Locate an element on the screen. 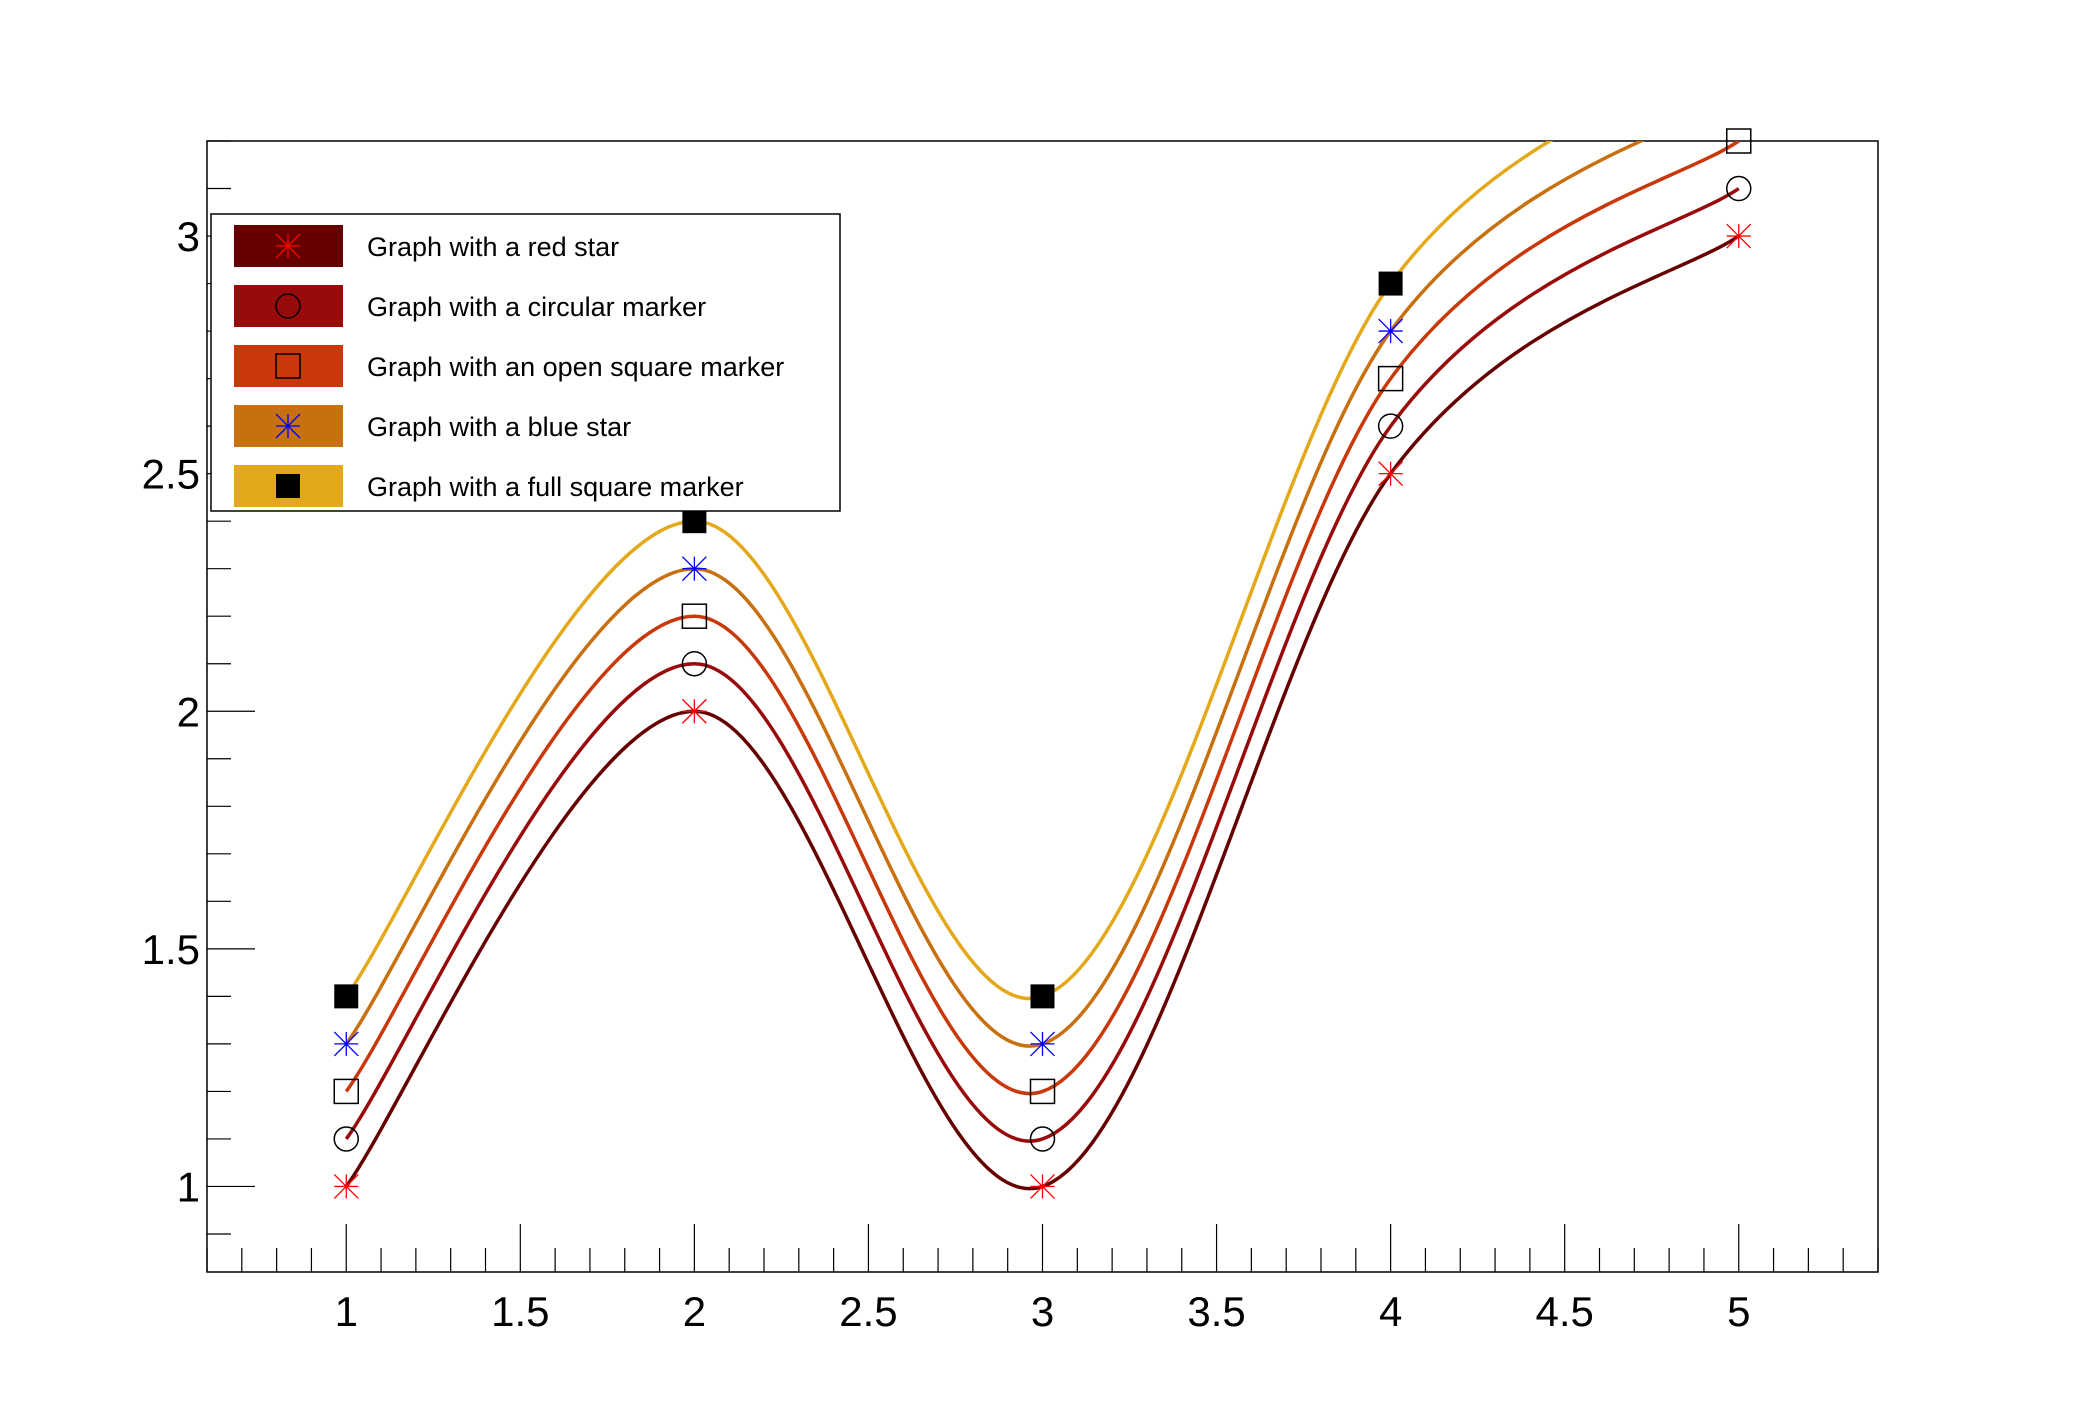 Image resolution: width=2088 pixels, height=1416 pixels. x-tick-label: 2 is located at coordinates (694, 1311).